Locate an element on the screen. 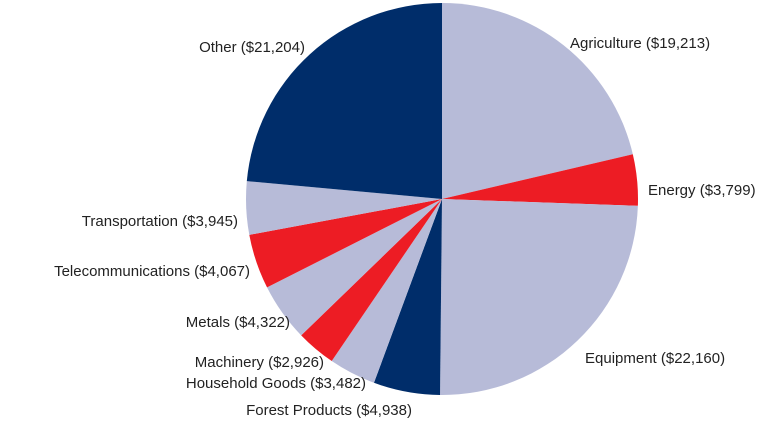 The height and width of the screenshot is (421, 775). pie-slice-metals is located at coordinates (354, 267).